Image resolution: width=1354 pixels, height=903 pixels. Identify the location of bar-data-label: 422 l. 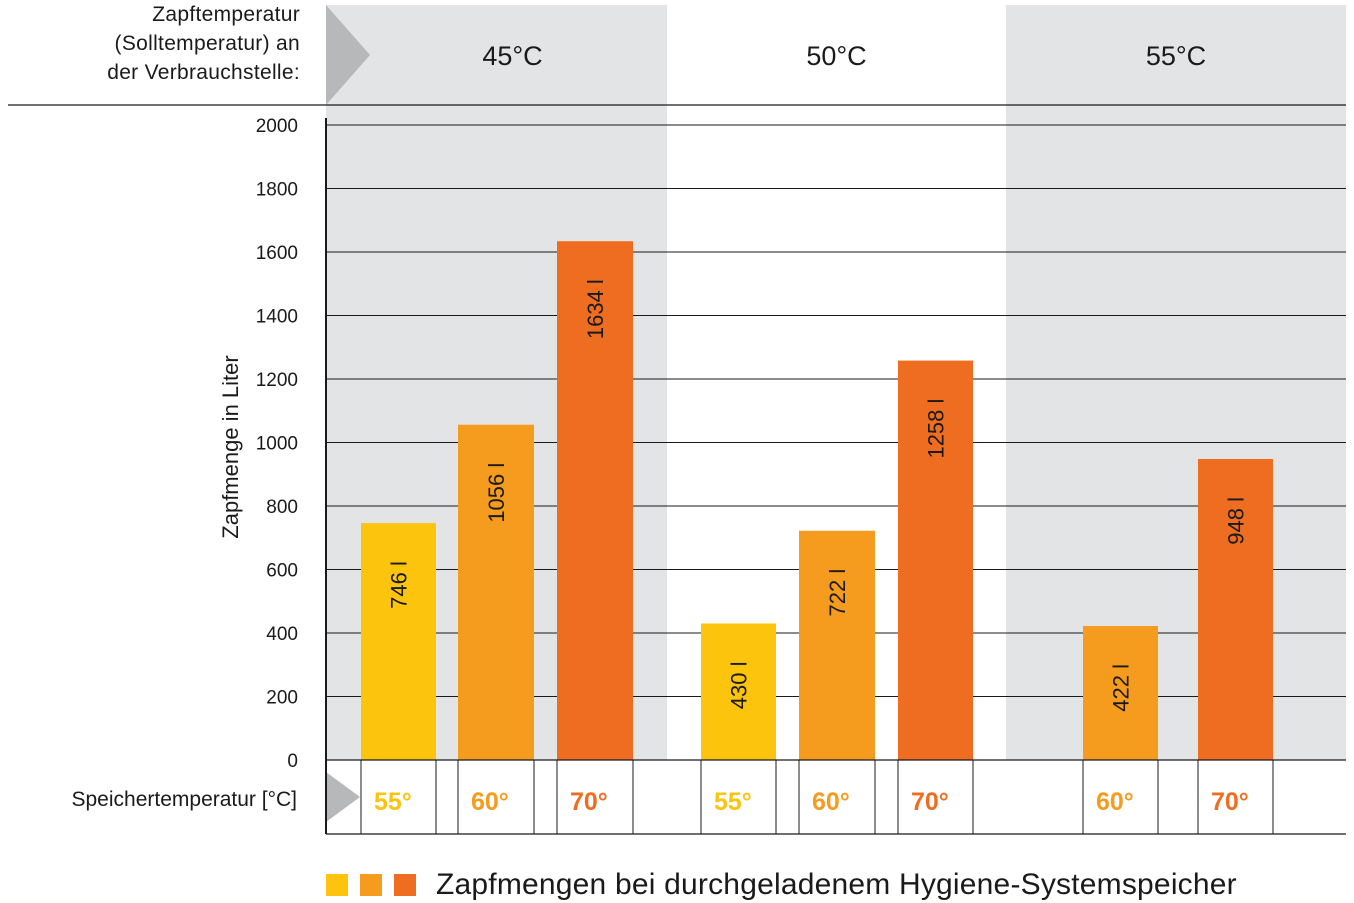
(1121, 688).